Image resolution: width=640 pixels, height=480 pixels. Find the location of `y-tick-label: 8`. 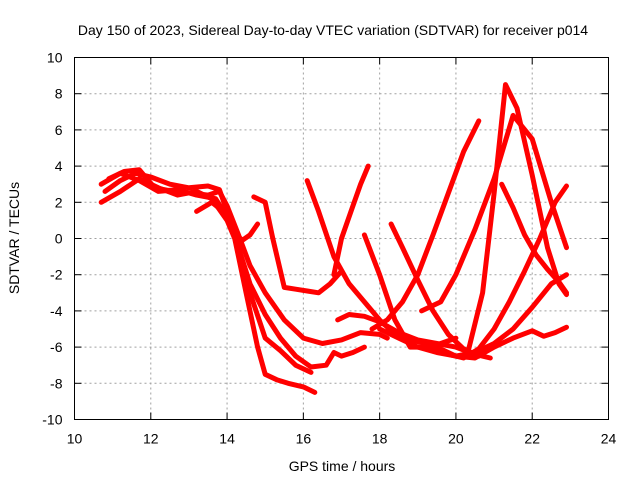

y-tick-label: 8 is located at coordinates (59, 94).